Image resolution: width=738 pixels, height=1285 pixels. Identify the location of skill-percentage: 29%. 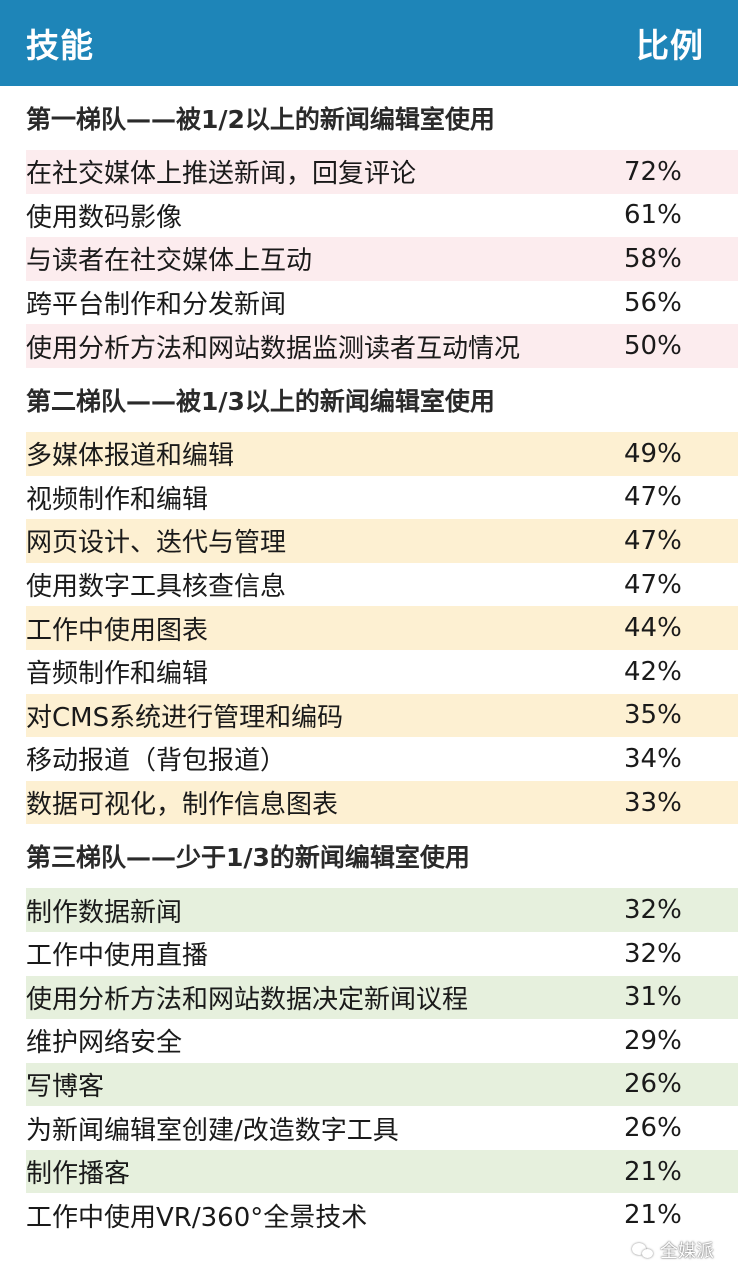
(653, 1040).